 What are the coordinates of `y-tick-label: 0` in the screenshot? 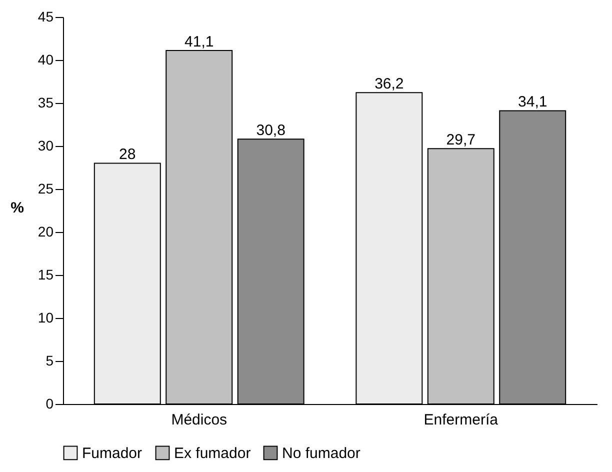 It's located at (50, 404).